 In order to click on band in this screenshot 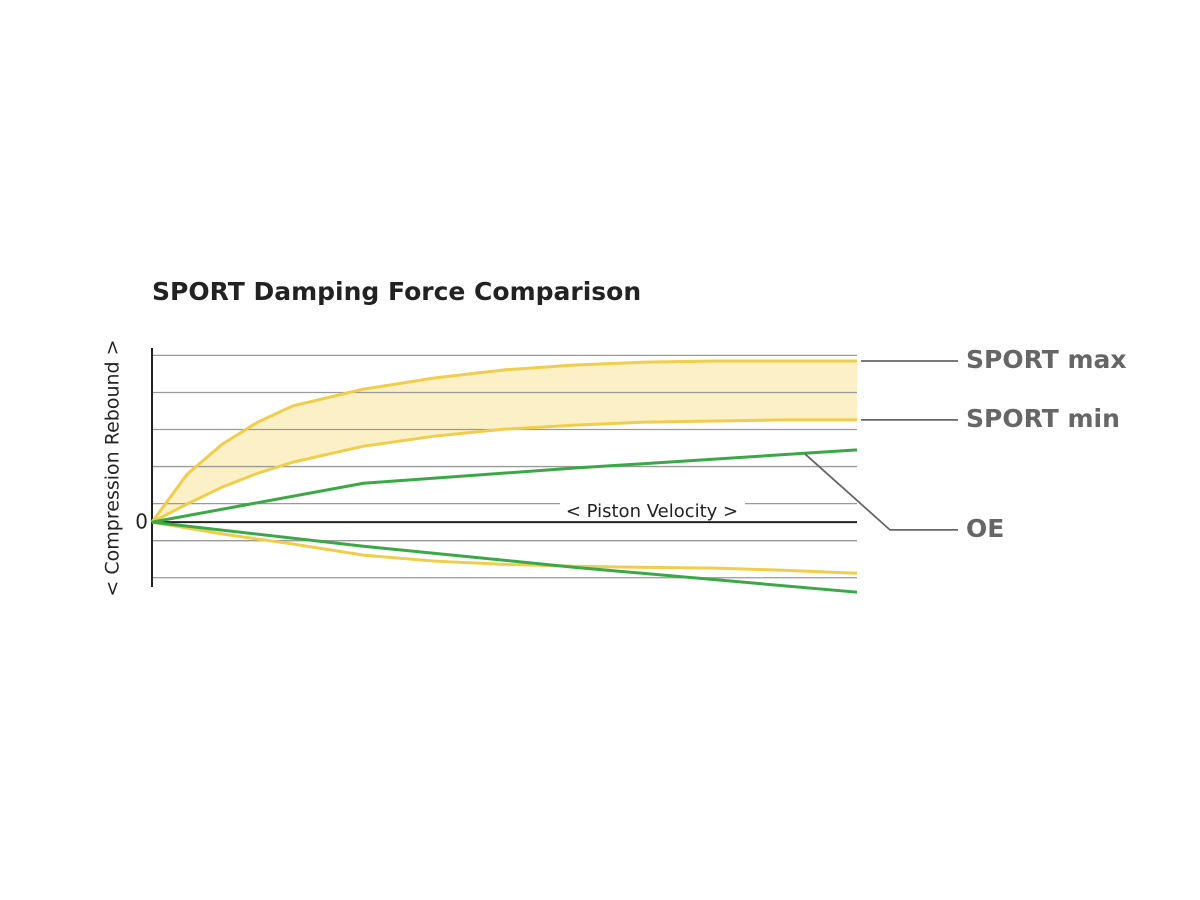, I will do `click(504, 441)`.